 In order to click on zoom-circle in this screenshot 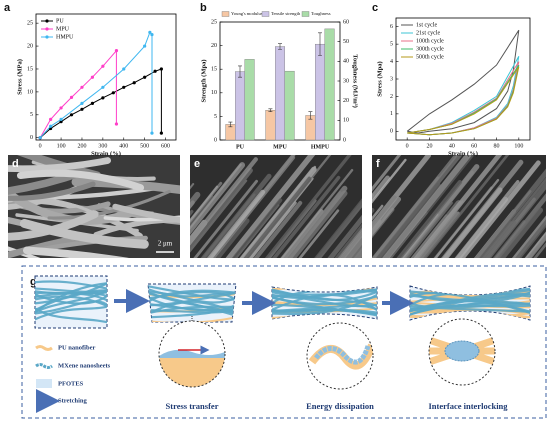, I will do `click(340, 356)`.